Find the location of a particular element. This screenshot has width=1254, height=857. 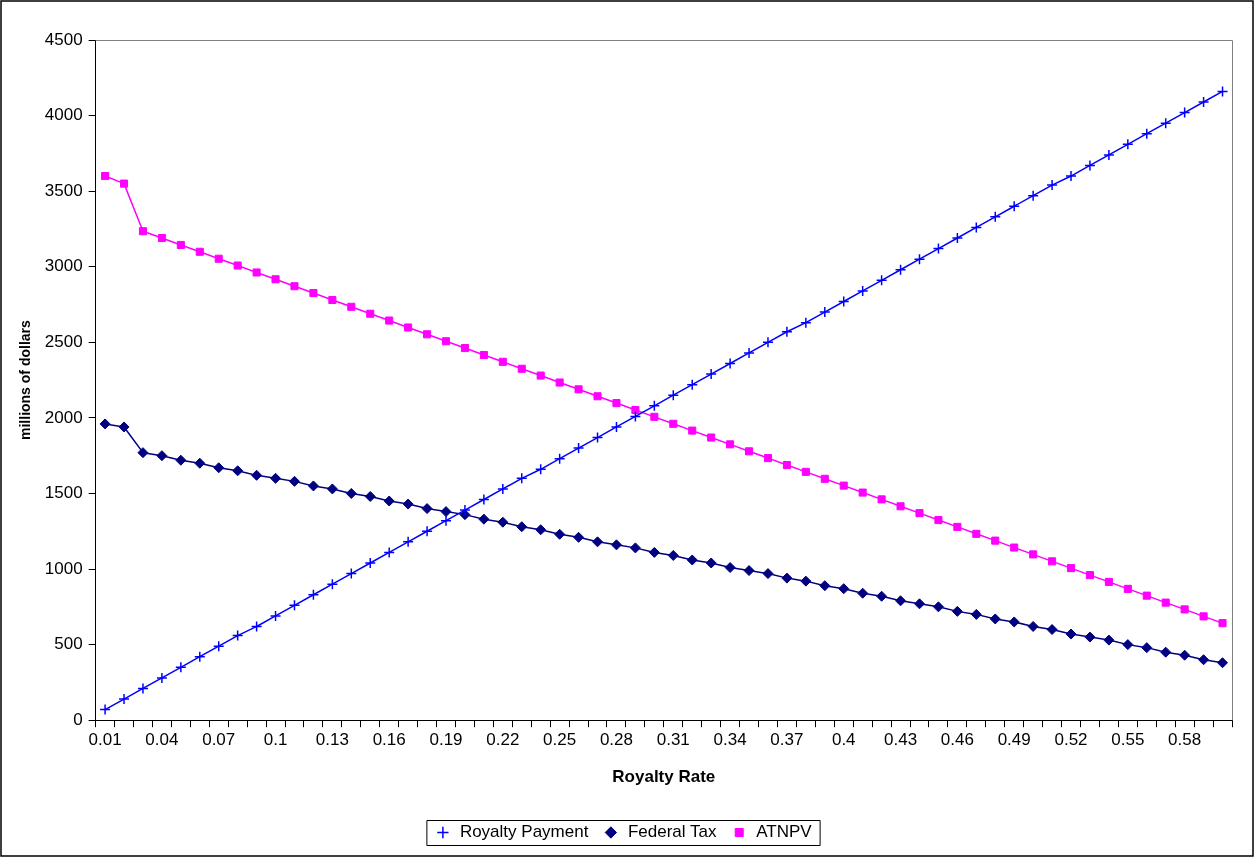

legend-label: Federal Tax is located at coordinates (672, 832).